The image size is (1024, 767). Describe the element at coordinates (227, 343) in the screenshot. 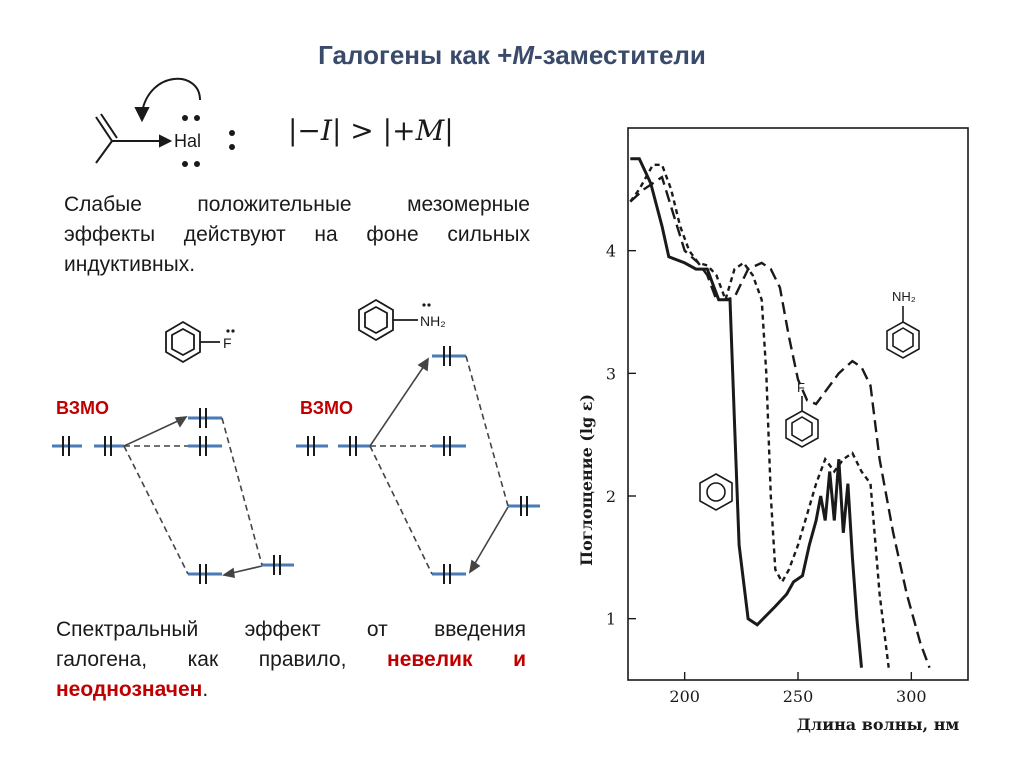

I see `fluorine-label: F` at that location.